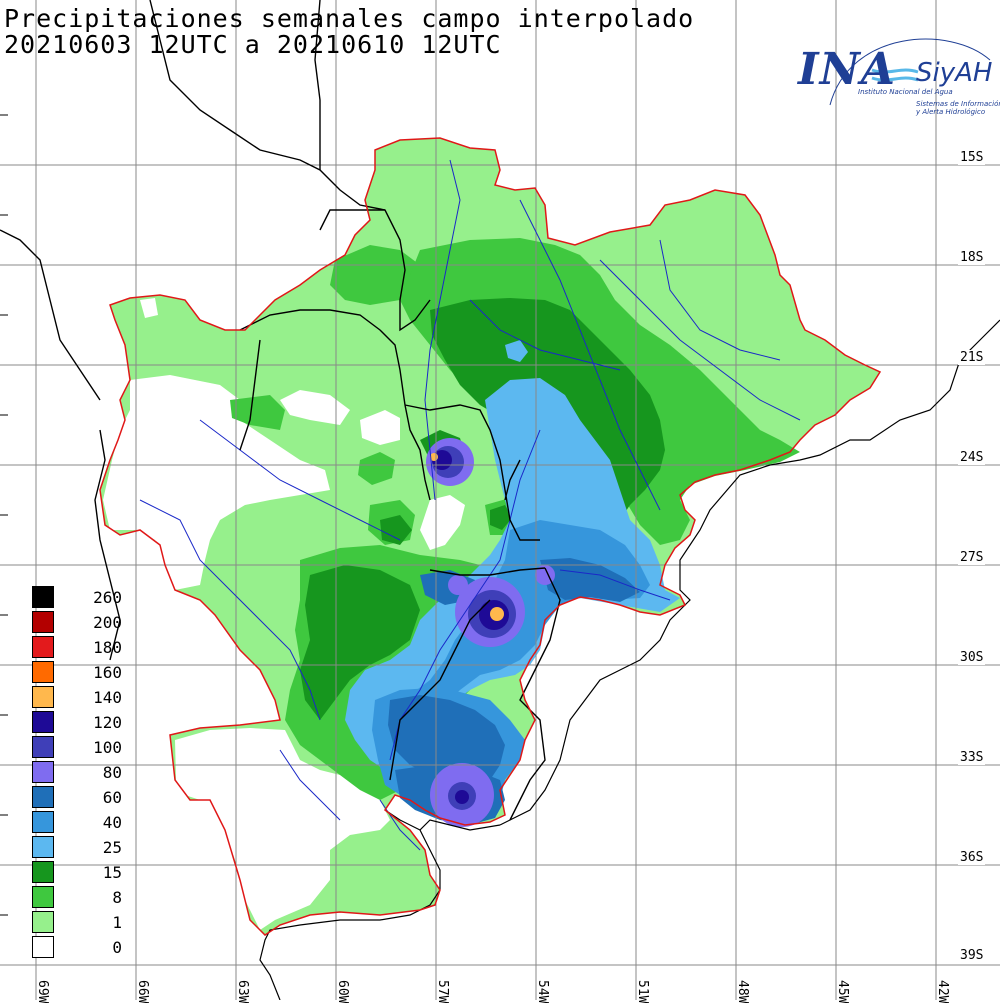 The height and width of the screenshot is (1003, 1000). Describe the element at coordinates (972, 657) in the screenshot. I see `lat-label: 30S` at that location.